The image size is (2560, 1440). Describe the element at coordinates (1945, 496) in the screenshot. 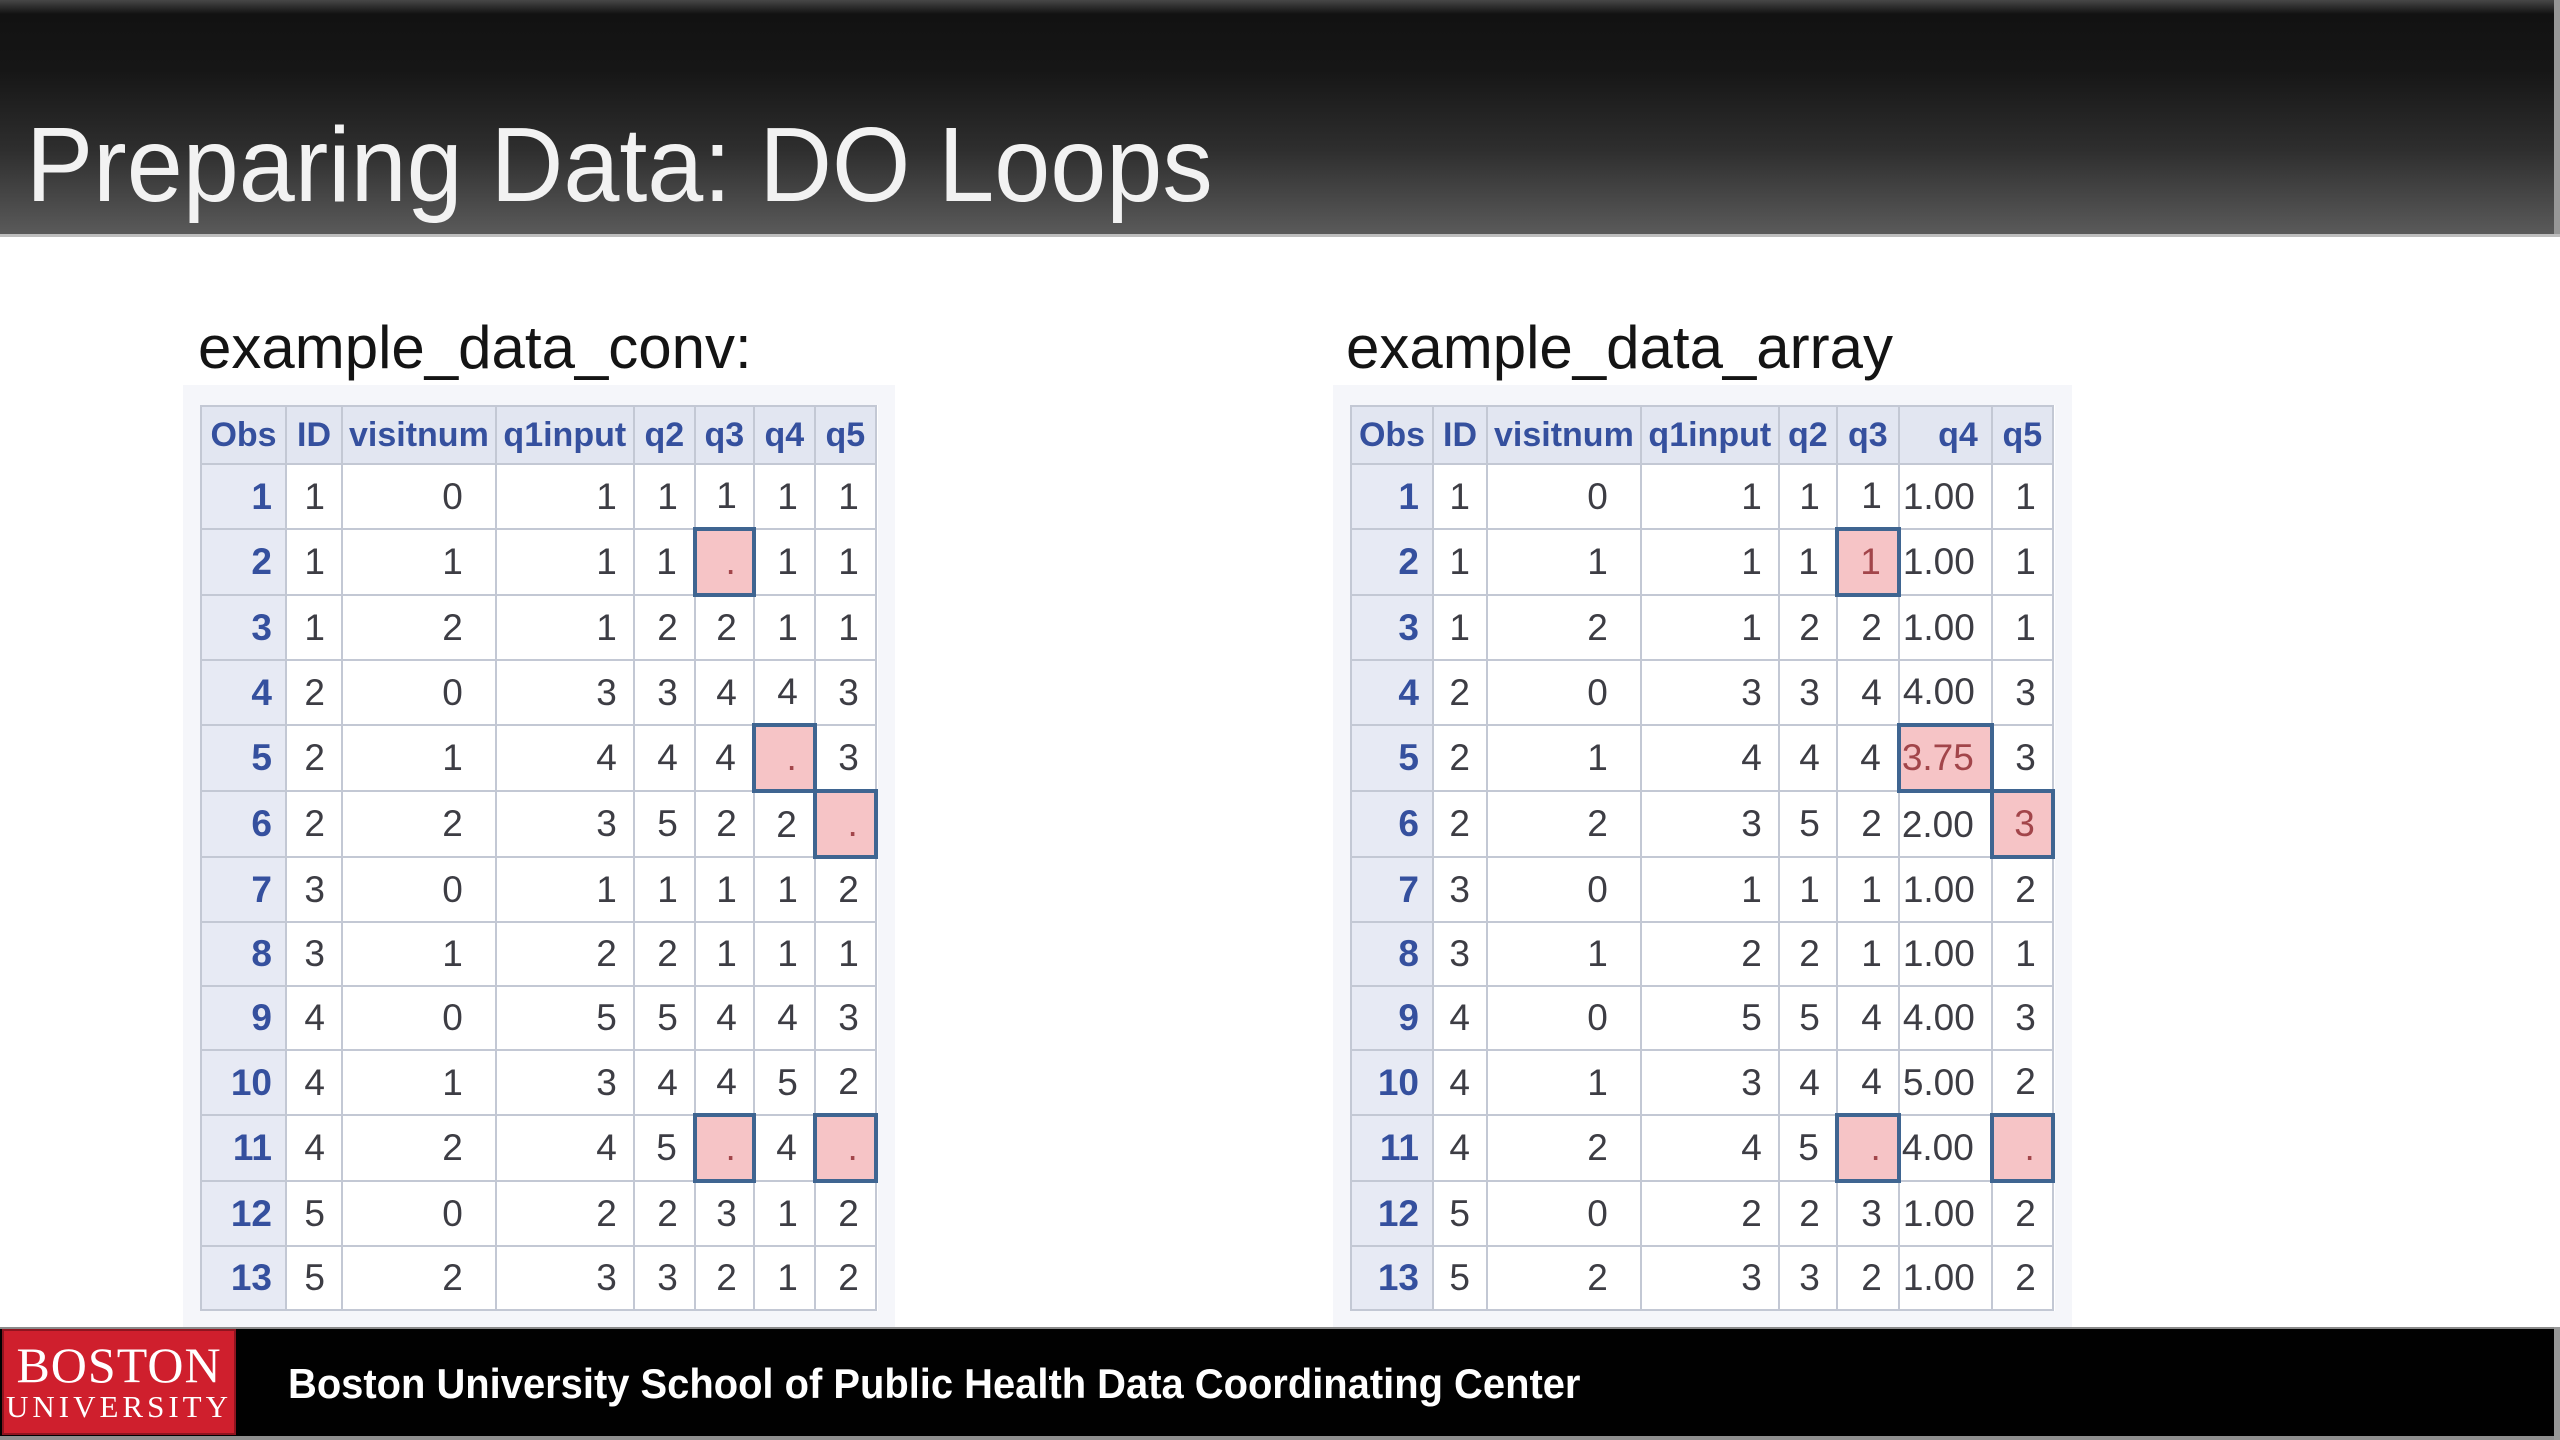

I see `table-cell: 1.00` at that location.